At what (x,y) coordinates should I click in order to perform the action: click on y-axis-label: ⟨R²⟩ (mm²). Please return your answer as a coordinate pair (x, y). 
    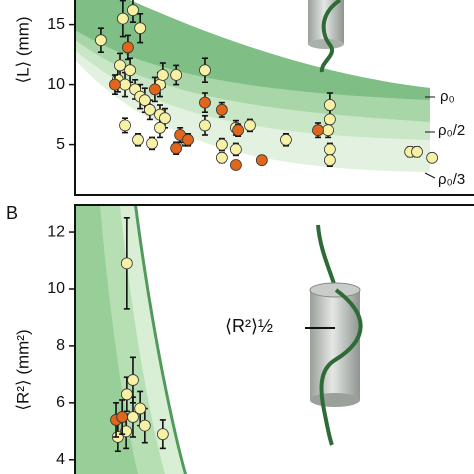
    Looking at the image, I should click on (22, 369).